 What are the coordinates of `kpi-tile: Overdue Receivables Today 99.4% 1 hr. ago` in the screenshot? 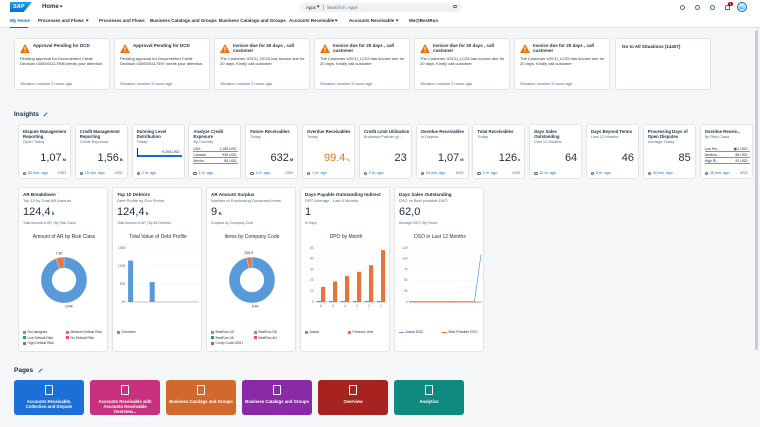 It's located at (328, 151).